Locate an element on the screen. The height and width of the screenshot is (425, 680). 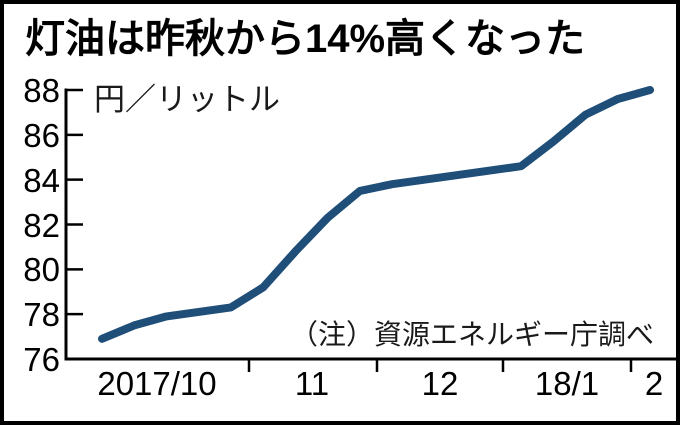
y-tick-label: 84 is located at coordinates (41, 180).